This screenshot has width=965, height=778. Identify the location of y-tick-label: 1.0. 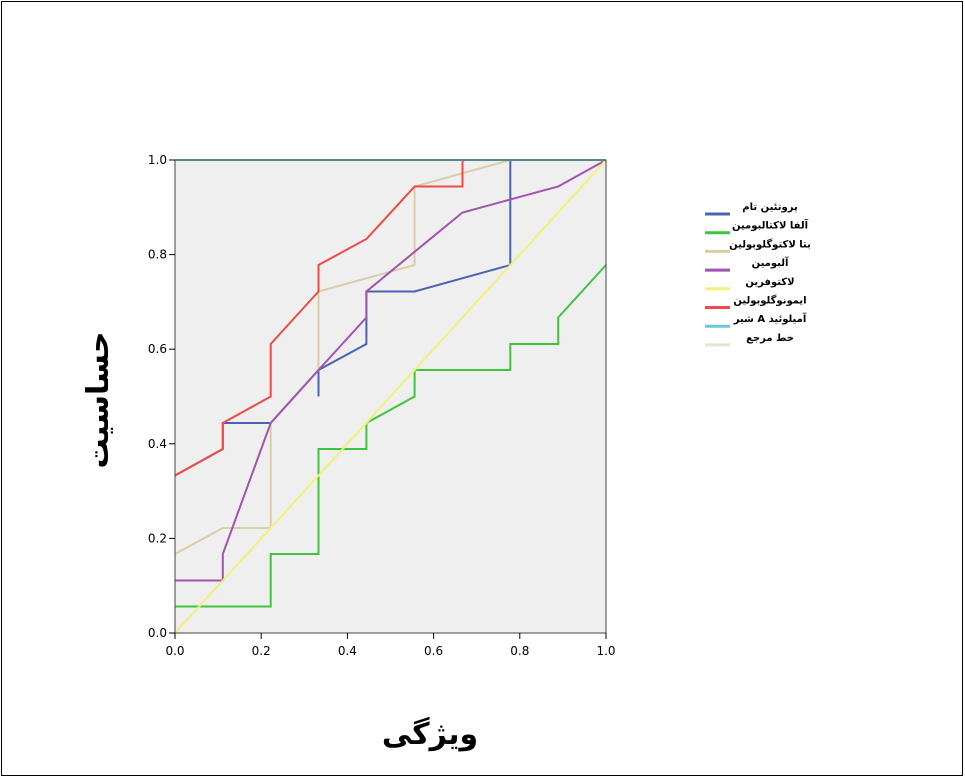
(157, 160).